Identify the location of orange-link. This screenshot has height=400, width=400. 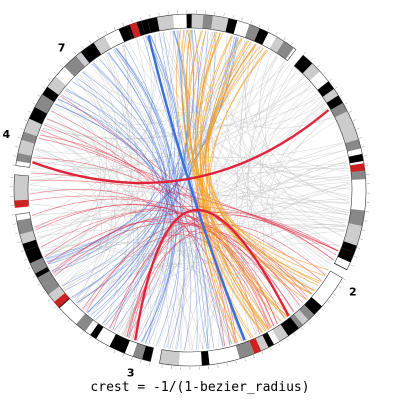
(213, 186).